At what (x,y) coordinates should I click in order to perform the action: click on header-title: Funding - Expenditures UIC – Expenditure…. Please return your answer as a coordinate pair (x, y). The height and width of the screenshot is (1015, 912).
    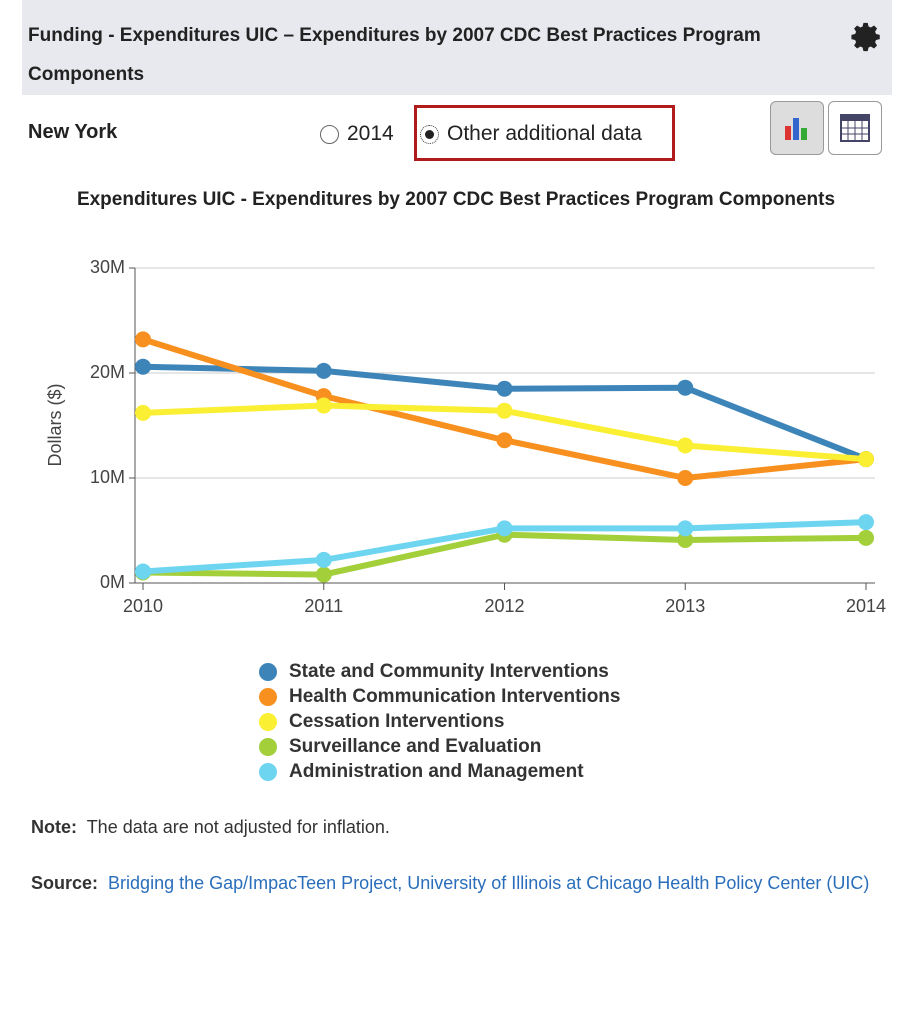
    Looking at the image, I should click on (394, 55).